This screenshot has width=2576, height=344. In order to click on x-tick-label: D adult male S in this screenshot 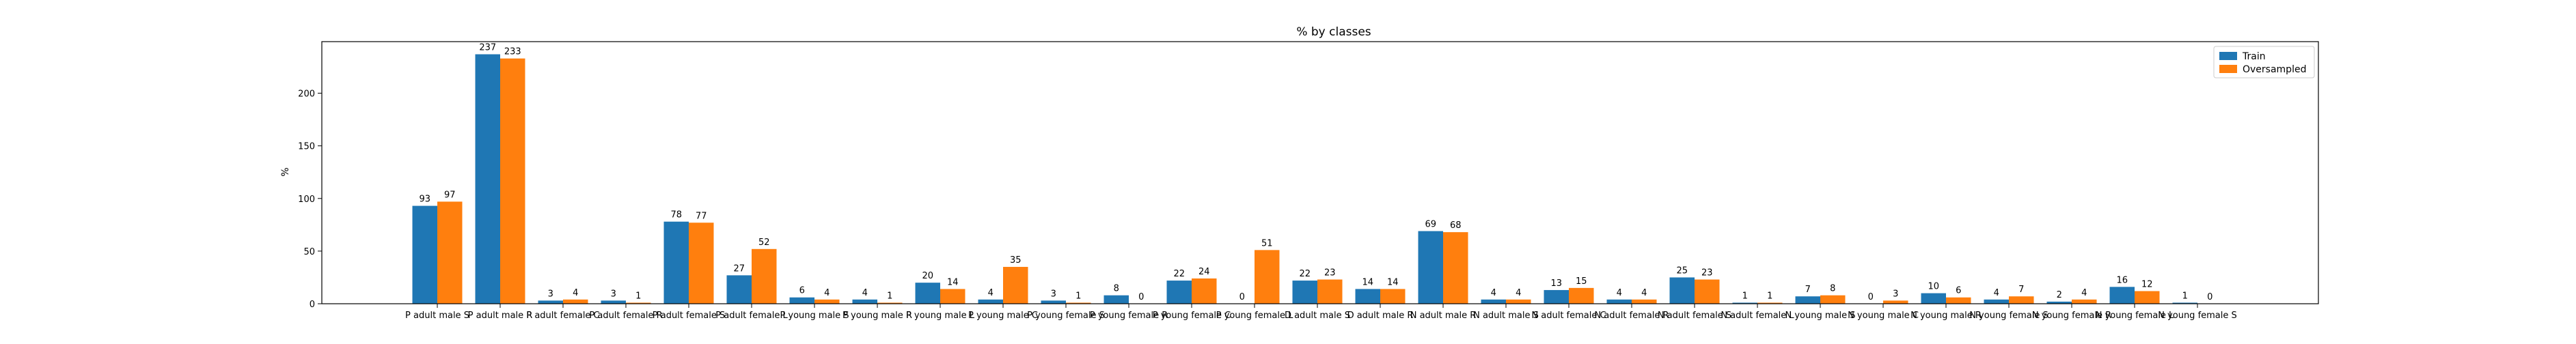, I will do `click(1317, 316)`.